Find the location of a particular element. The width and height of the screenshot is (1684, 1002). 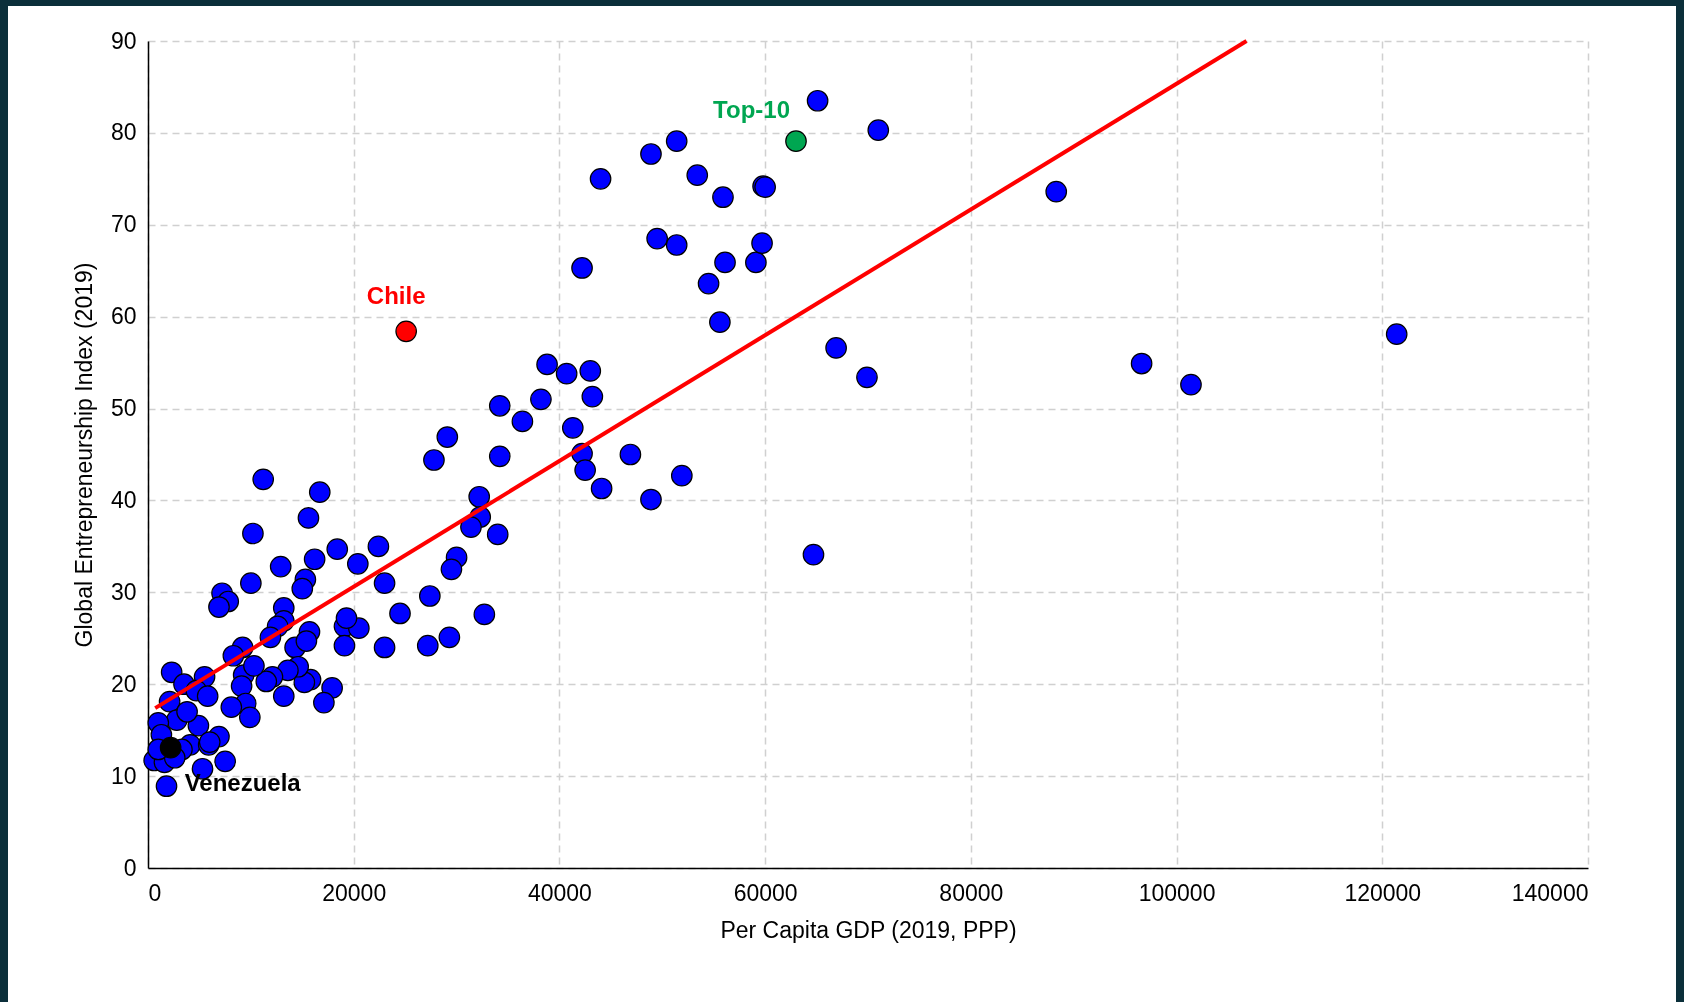

y-tick-label: 50 is located at coordinates (123, 408).